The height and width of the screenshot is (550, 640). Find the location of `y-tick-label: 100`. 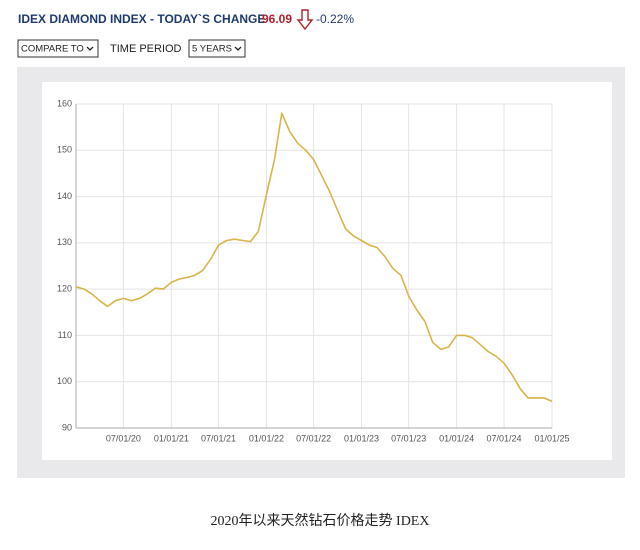

y-tick-label: 100 is located at coordinates (64, 381).